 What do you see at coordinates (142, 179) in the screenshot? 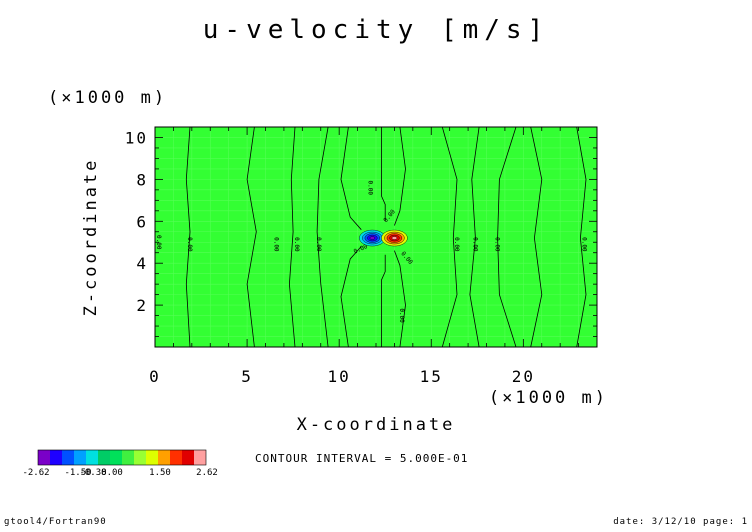
I see `y-tick-label: 8` at bounding box center [142, 179].